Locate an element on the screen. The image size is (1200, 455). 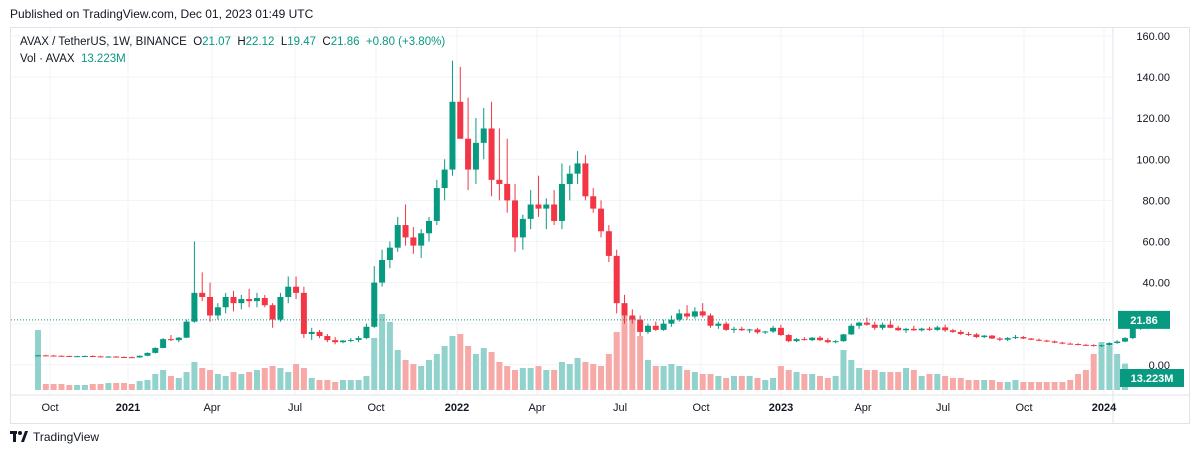
last-price-tag is located at coordinates (1144, 319).